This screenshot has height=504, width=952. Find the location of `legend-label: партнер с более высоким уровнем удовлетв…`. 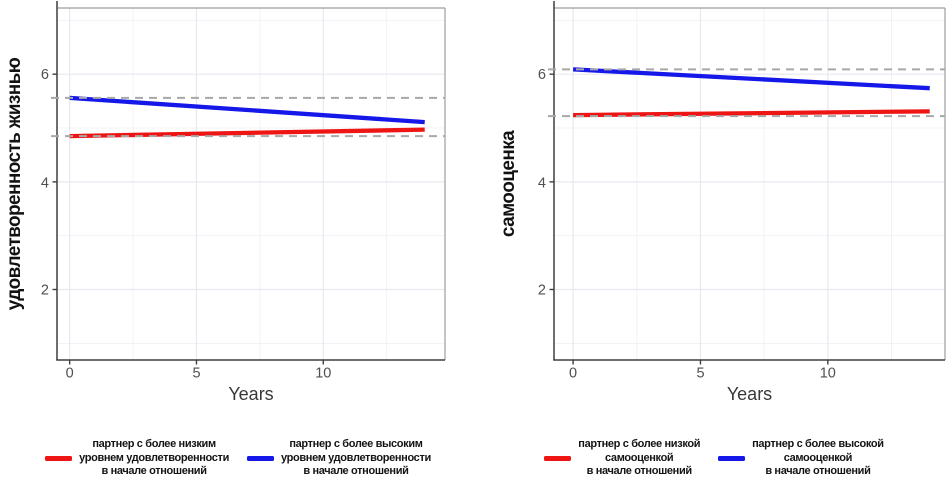

legend-label: партнер с более высоким уровнем удовлетв… is located at coordinates (356, 458).